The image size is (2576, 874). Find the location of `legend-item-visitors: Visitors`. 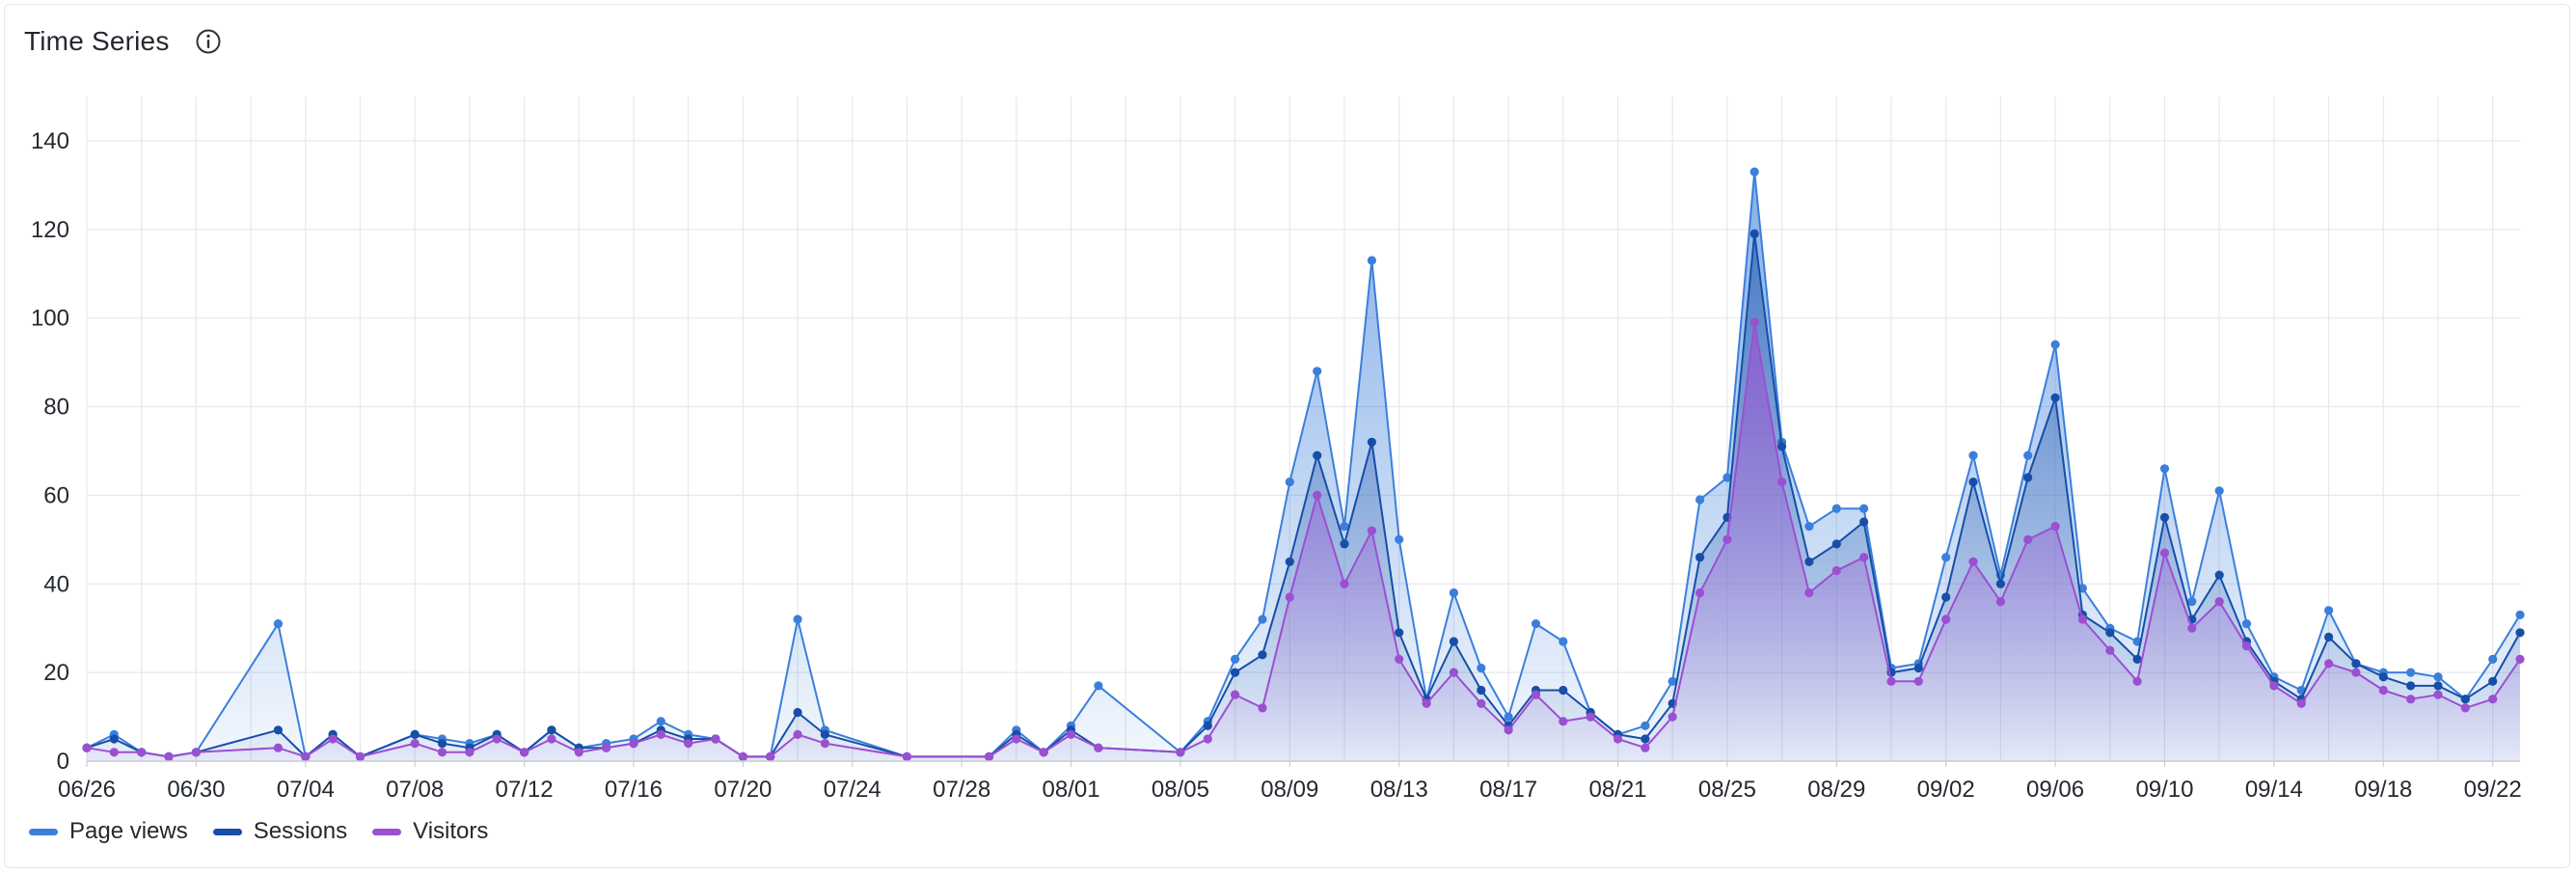

legend-item-visitors: Visitors is located at coordinates (430, 832).